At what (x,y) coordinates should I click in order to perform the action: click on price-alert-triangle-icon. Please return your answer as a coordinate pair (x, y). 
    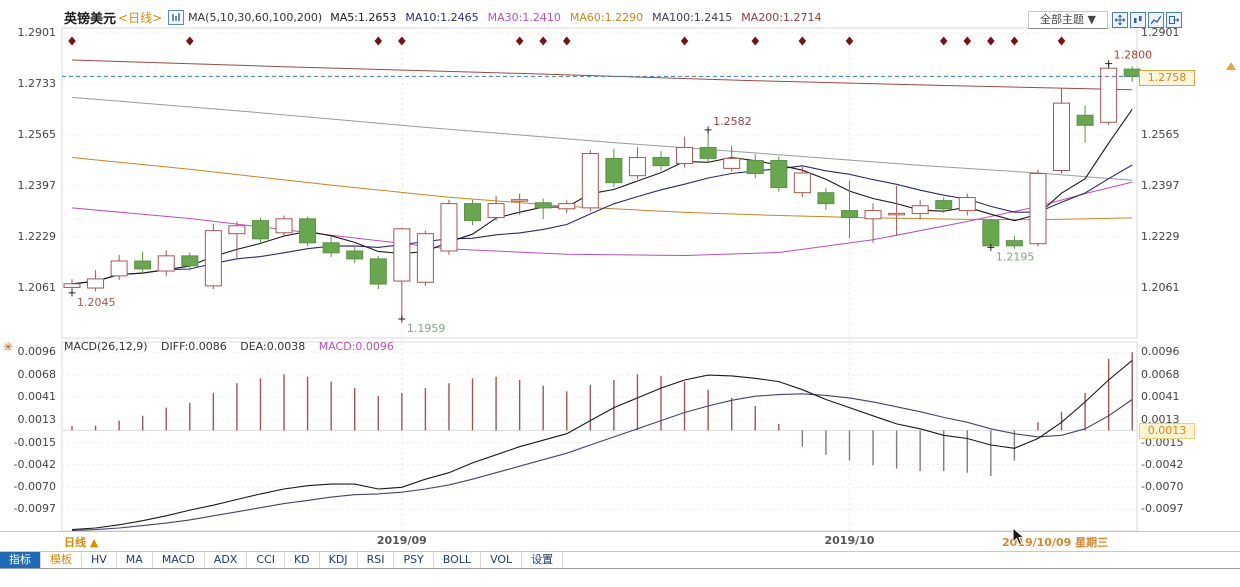
    Looking at the image, I should click on (1231, 66).